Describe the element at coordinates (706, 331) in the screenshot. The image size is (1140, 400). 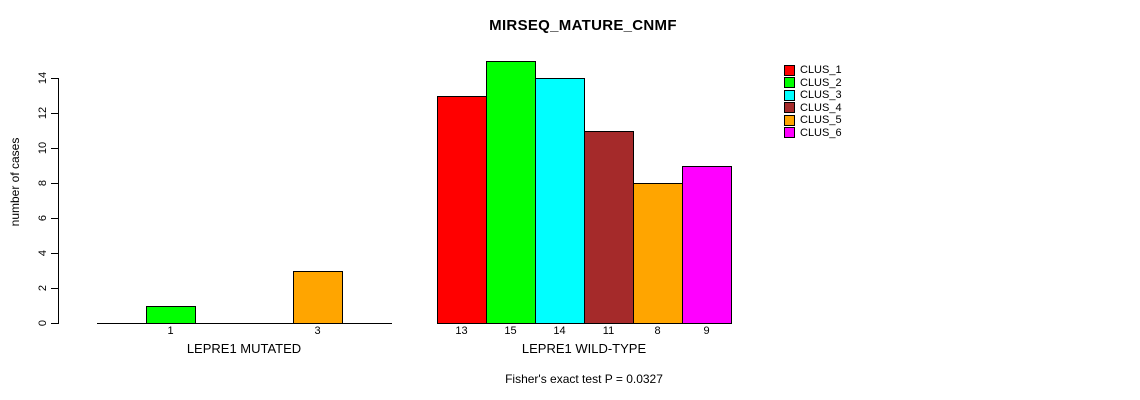
I see `bar-value-label: 9` at that location.